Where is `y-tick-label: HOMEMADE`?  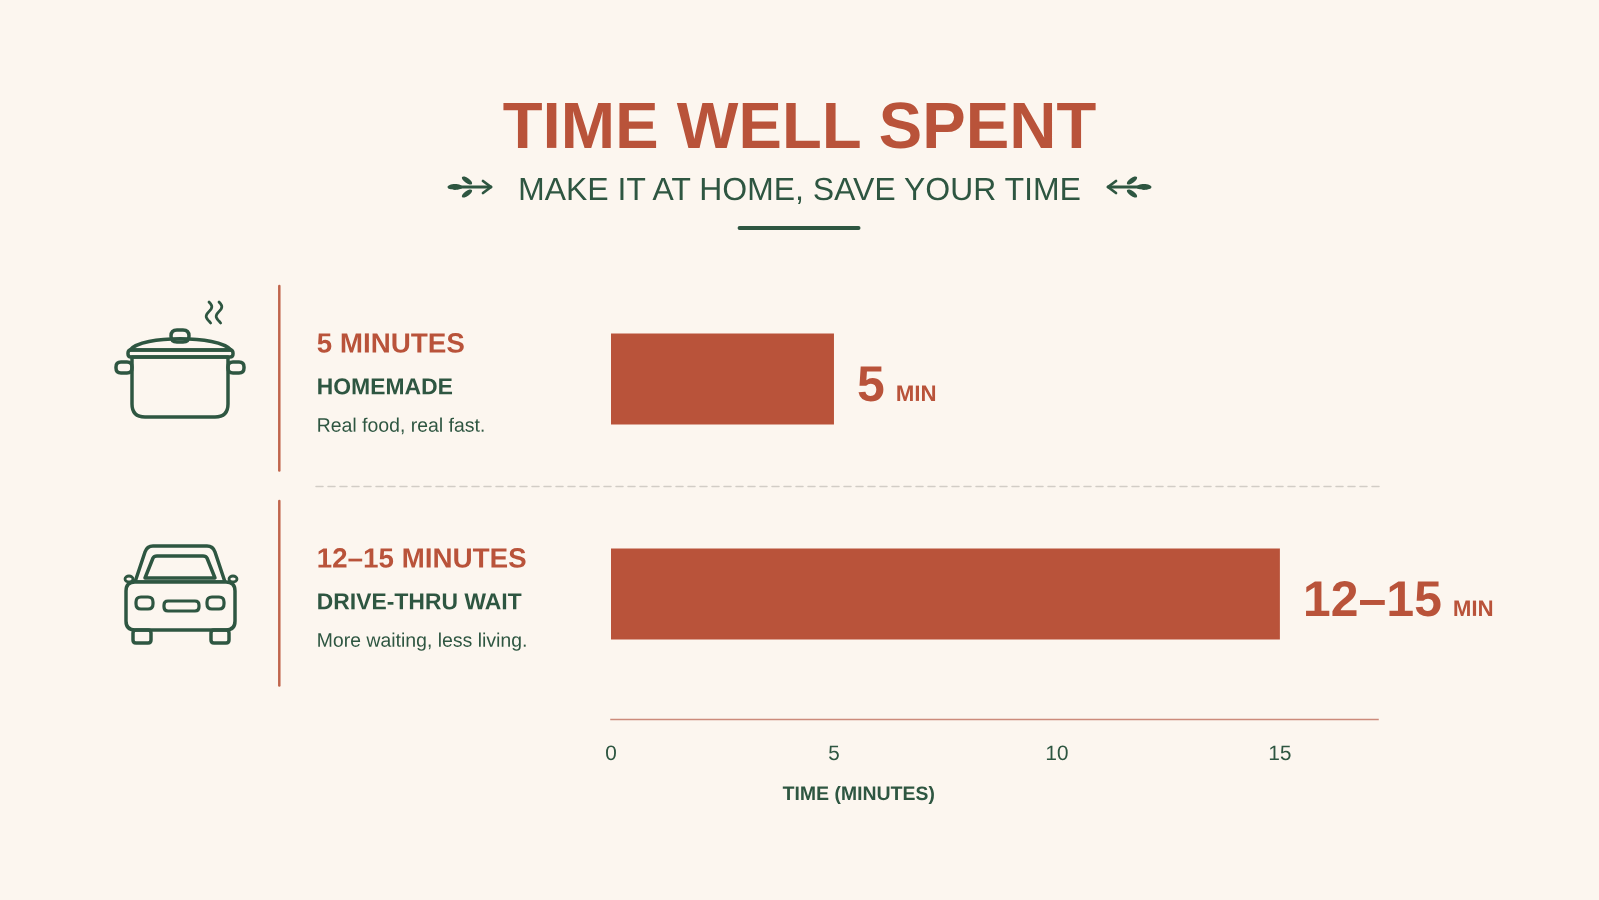
y-tick-label: HOMEMADE is located at coordinates (385, 386).